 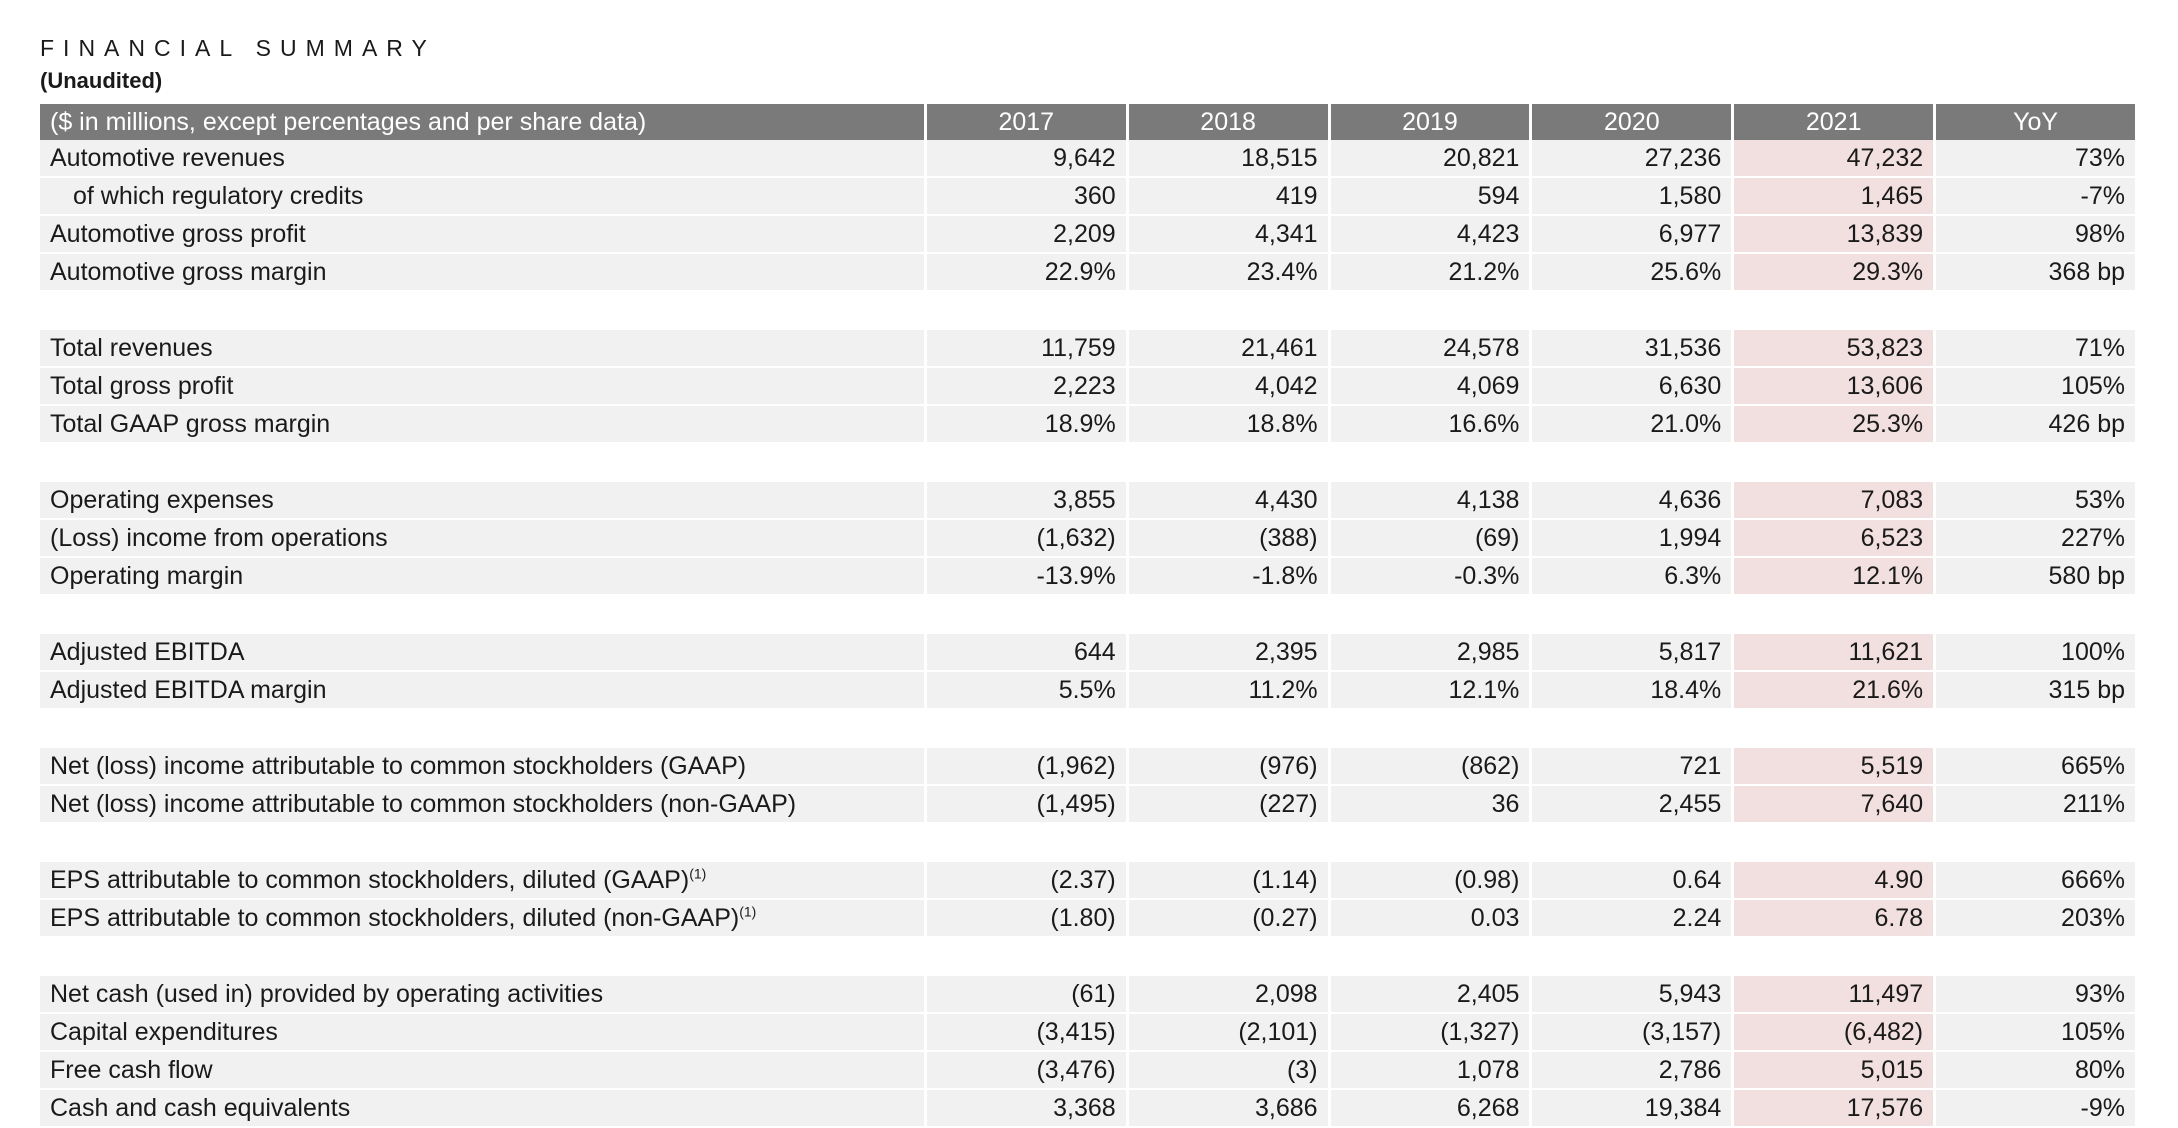 What do you see at coordinates (1026, 653) in the screenshot?
I see `value-cell-2017: 644` at bounding box center [1026, 653].